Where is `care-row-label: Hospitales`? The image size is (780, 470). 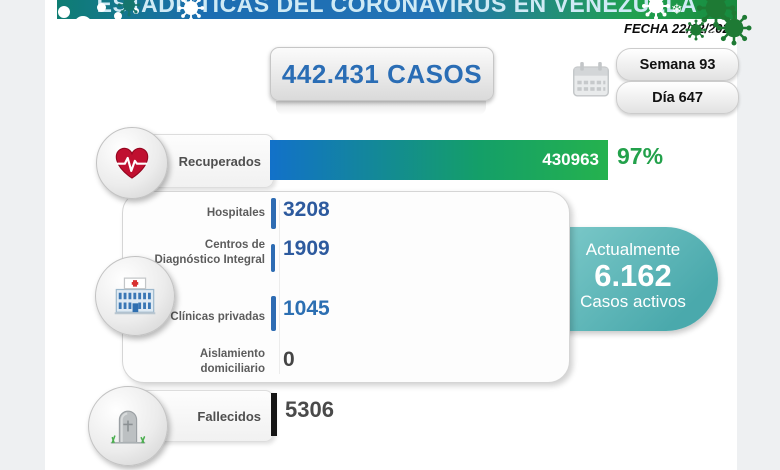
care-row-label: Hospitales is located at coordinates (235, 213).